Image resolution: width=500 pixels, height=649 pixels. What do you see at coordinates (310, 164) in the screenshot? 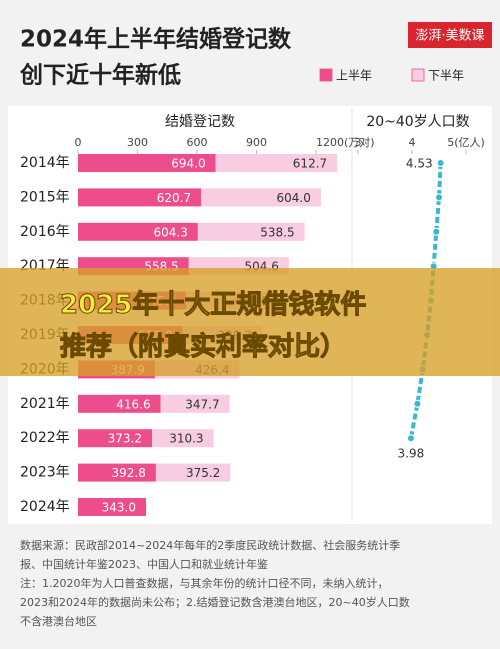
I see `value-label: 612.7` at bounding box center [310, 164].